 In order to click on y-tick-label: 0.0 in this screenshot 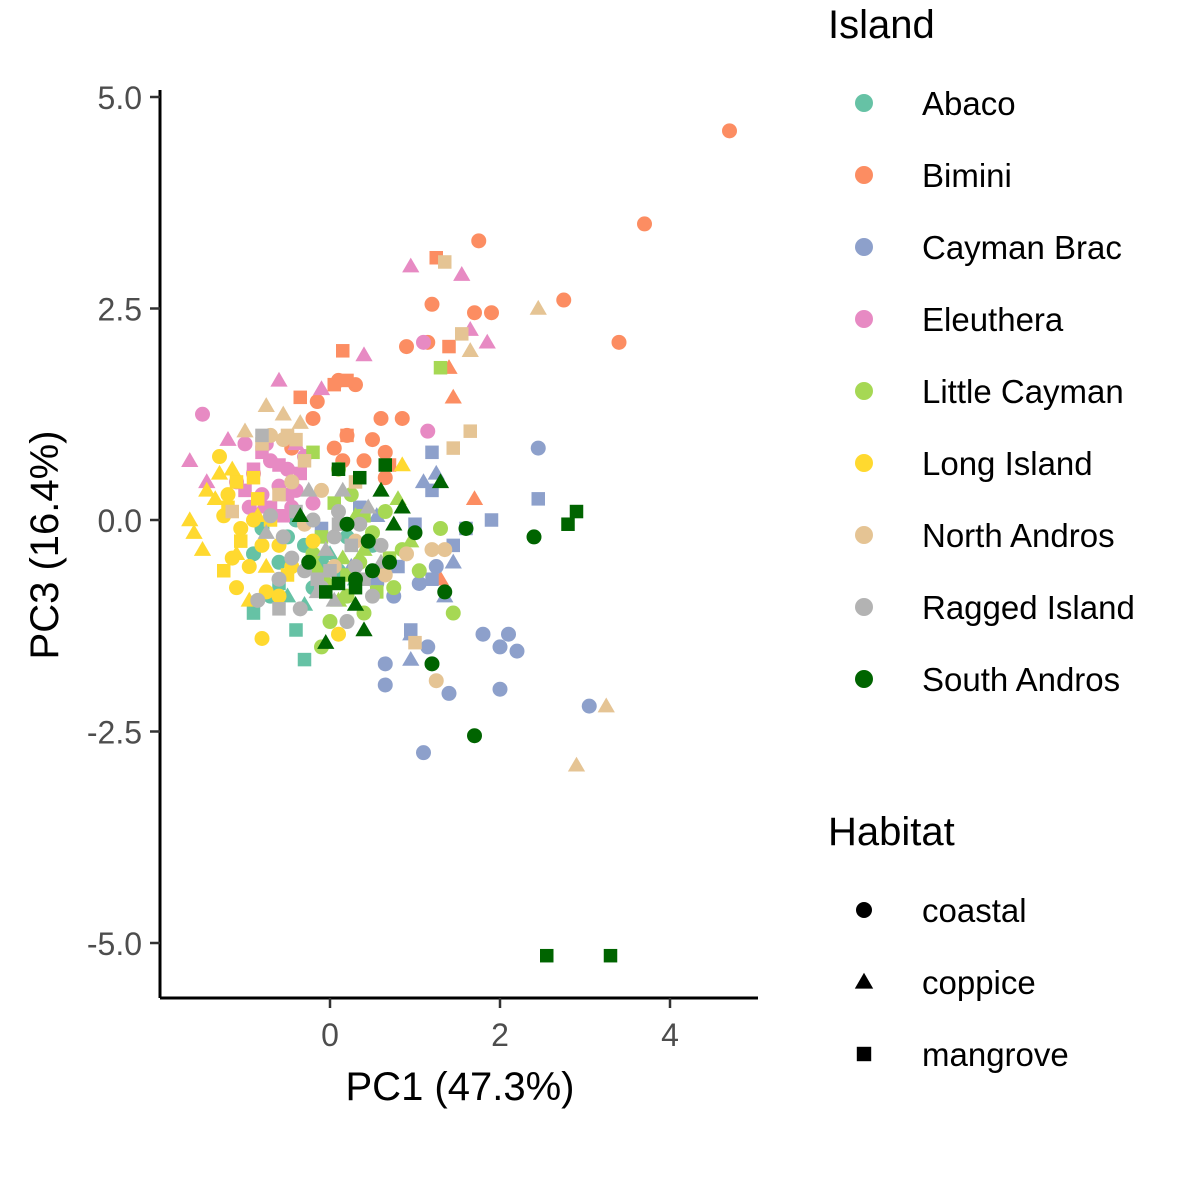, I will do `click(120, 521)`.